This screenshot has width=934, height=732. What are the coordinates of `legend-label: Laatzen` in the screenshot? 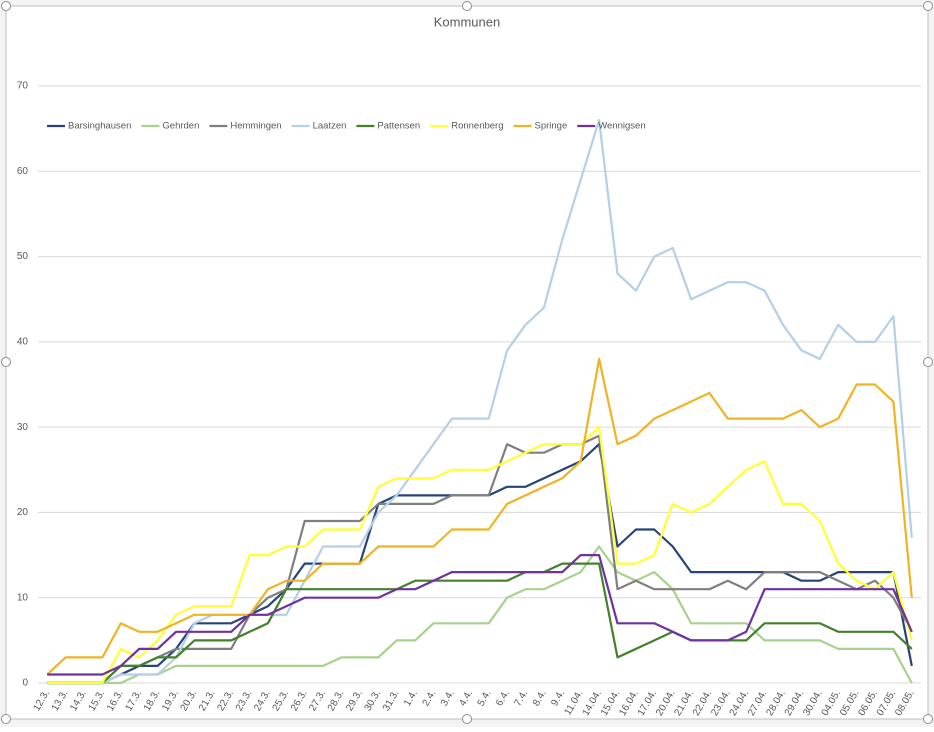 It's located at (330, 126).